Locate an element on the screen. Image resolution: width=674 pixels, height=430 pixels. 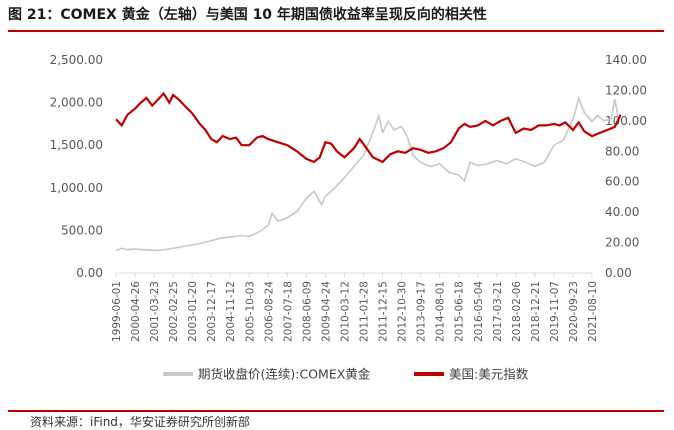
x-tick-label: 2020-09-23 is located at coordinates (574, 311).